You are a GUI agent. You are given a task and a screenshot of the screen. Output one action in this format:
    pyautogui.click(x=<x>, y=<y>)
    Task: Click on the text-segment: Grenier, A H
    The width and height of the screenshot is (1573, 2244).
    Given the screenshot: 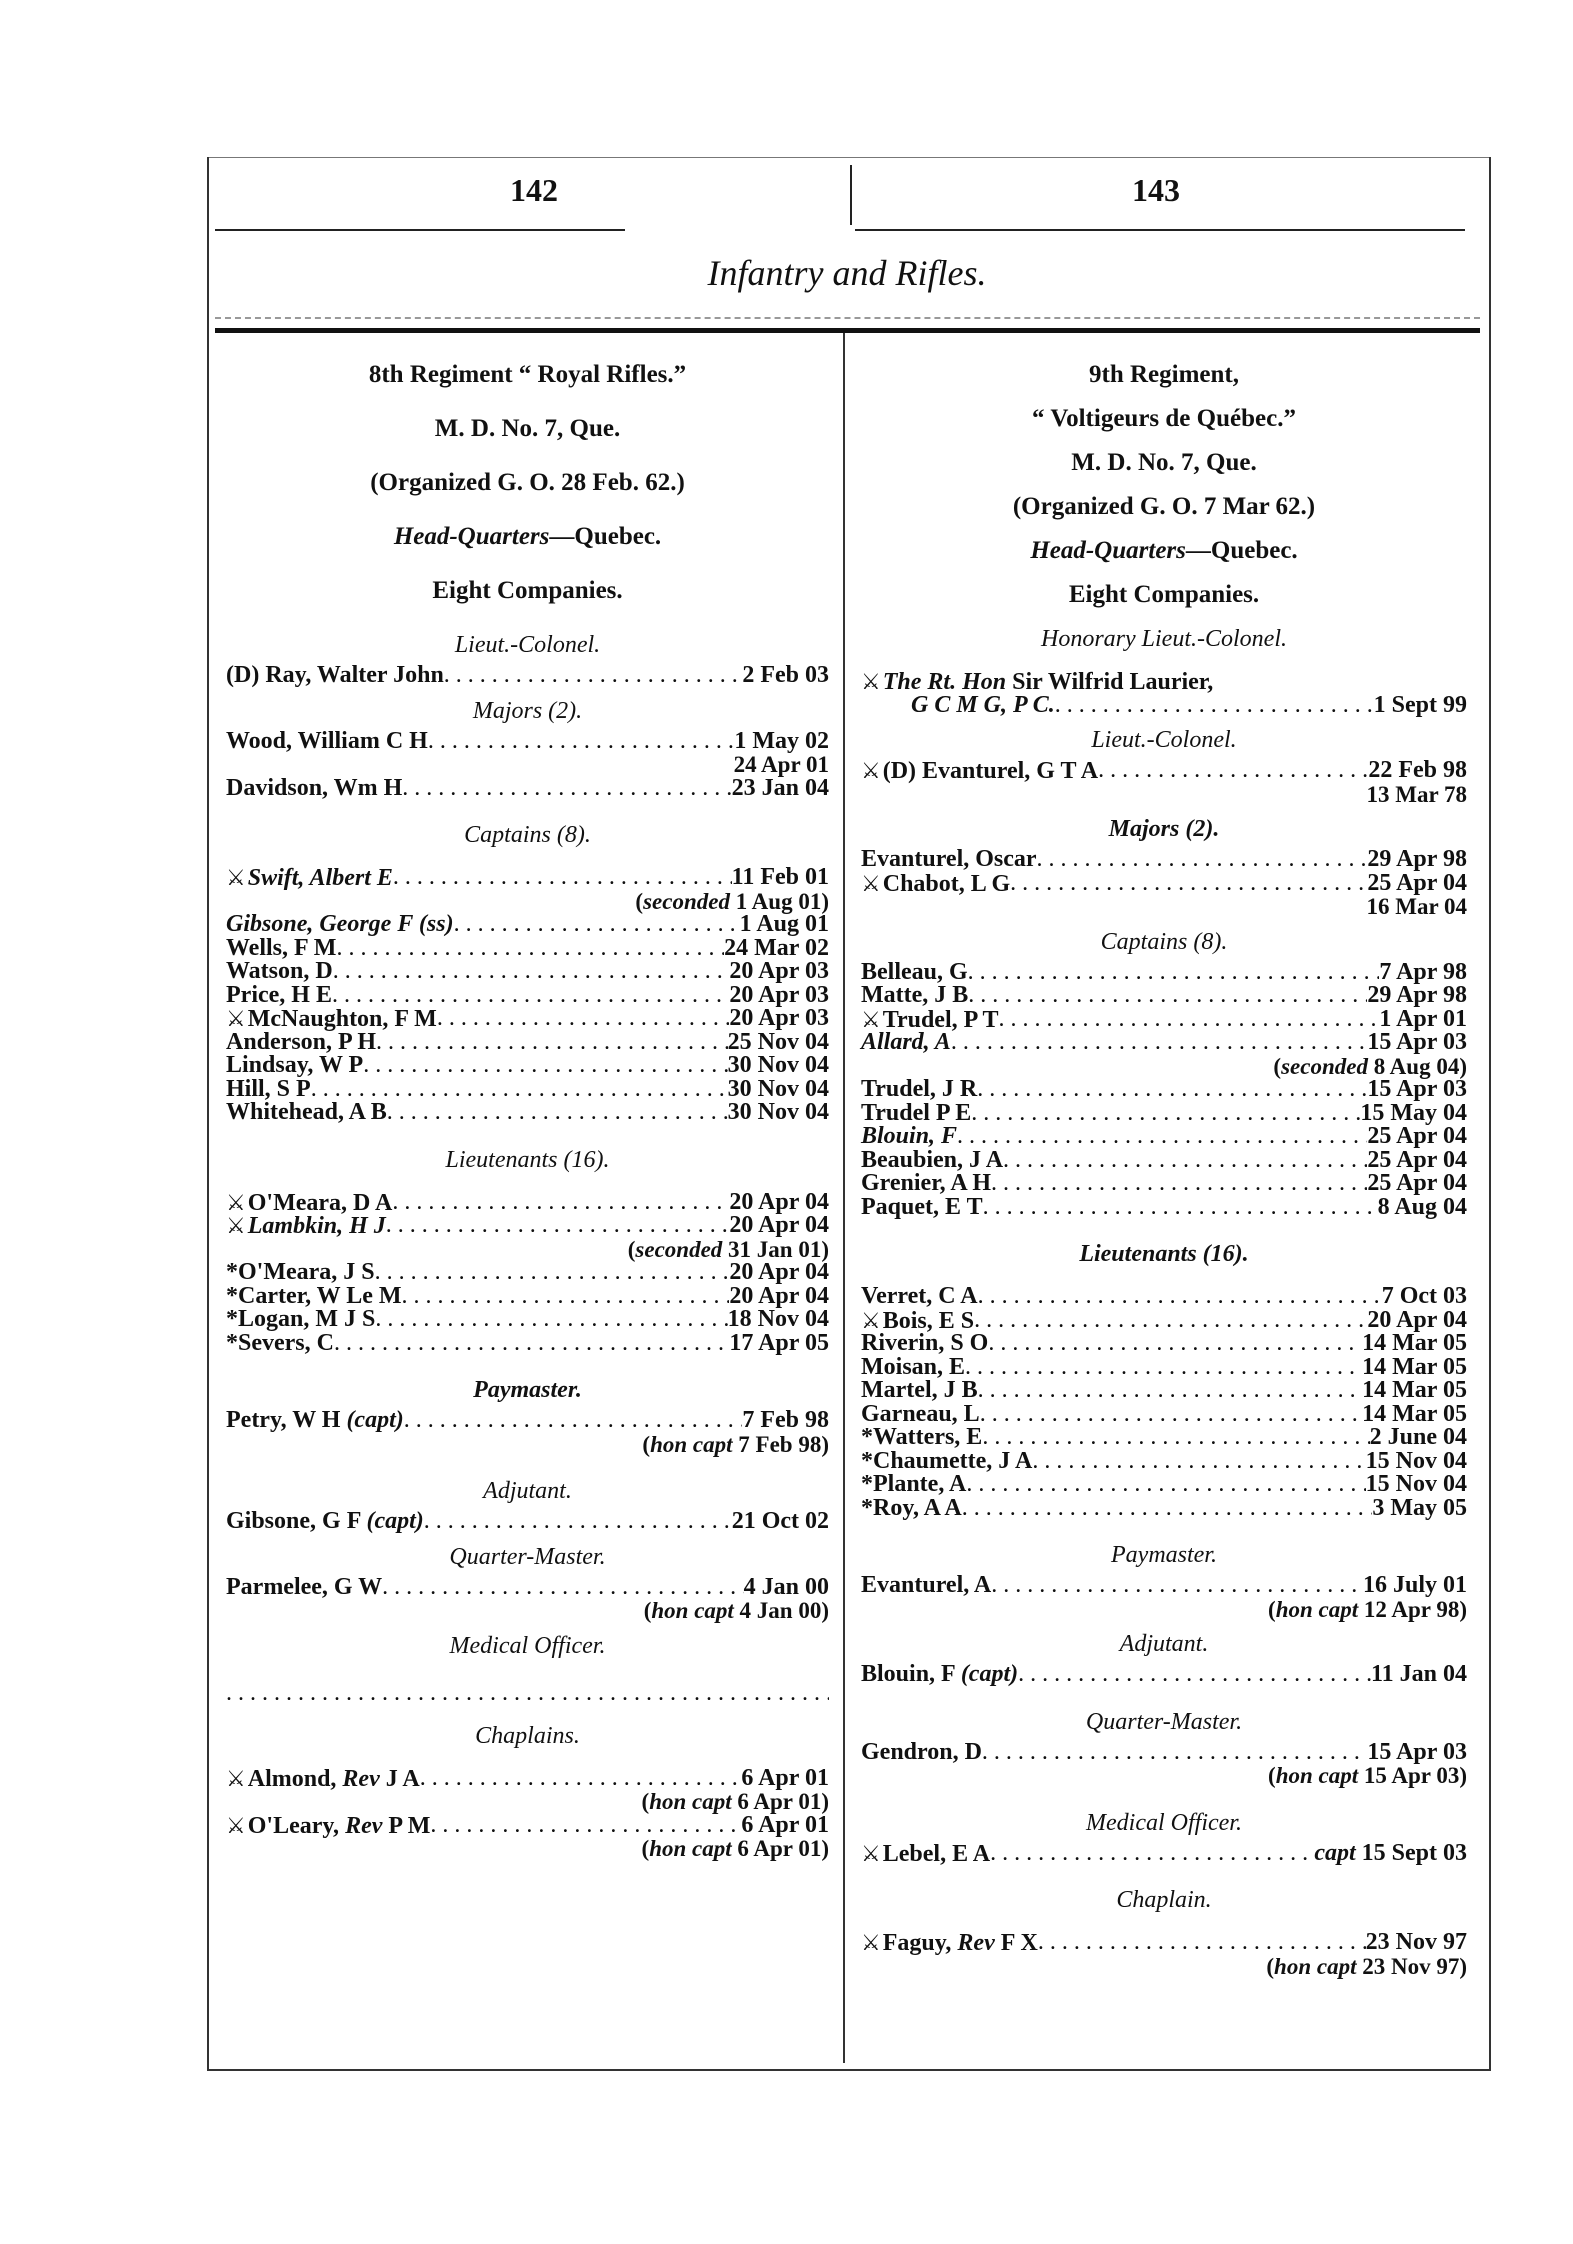 What is the action you would take?
    pyautogui.click(x=926, y=1183)
    